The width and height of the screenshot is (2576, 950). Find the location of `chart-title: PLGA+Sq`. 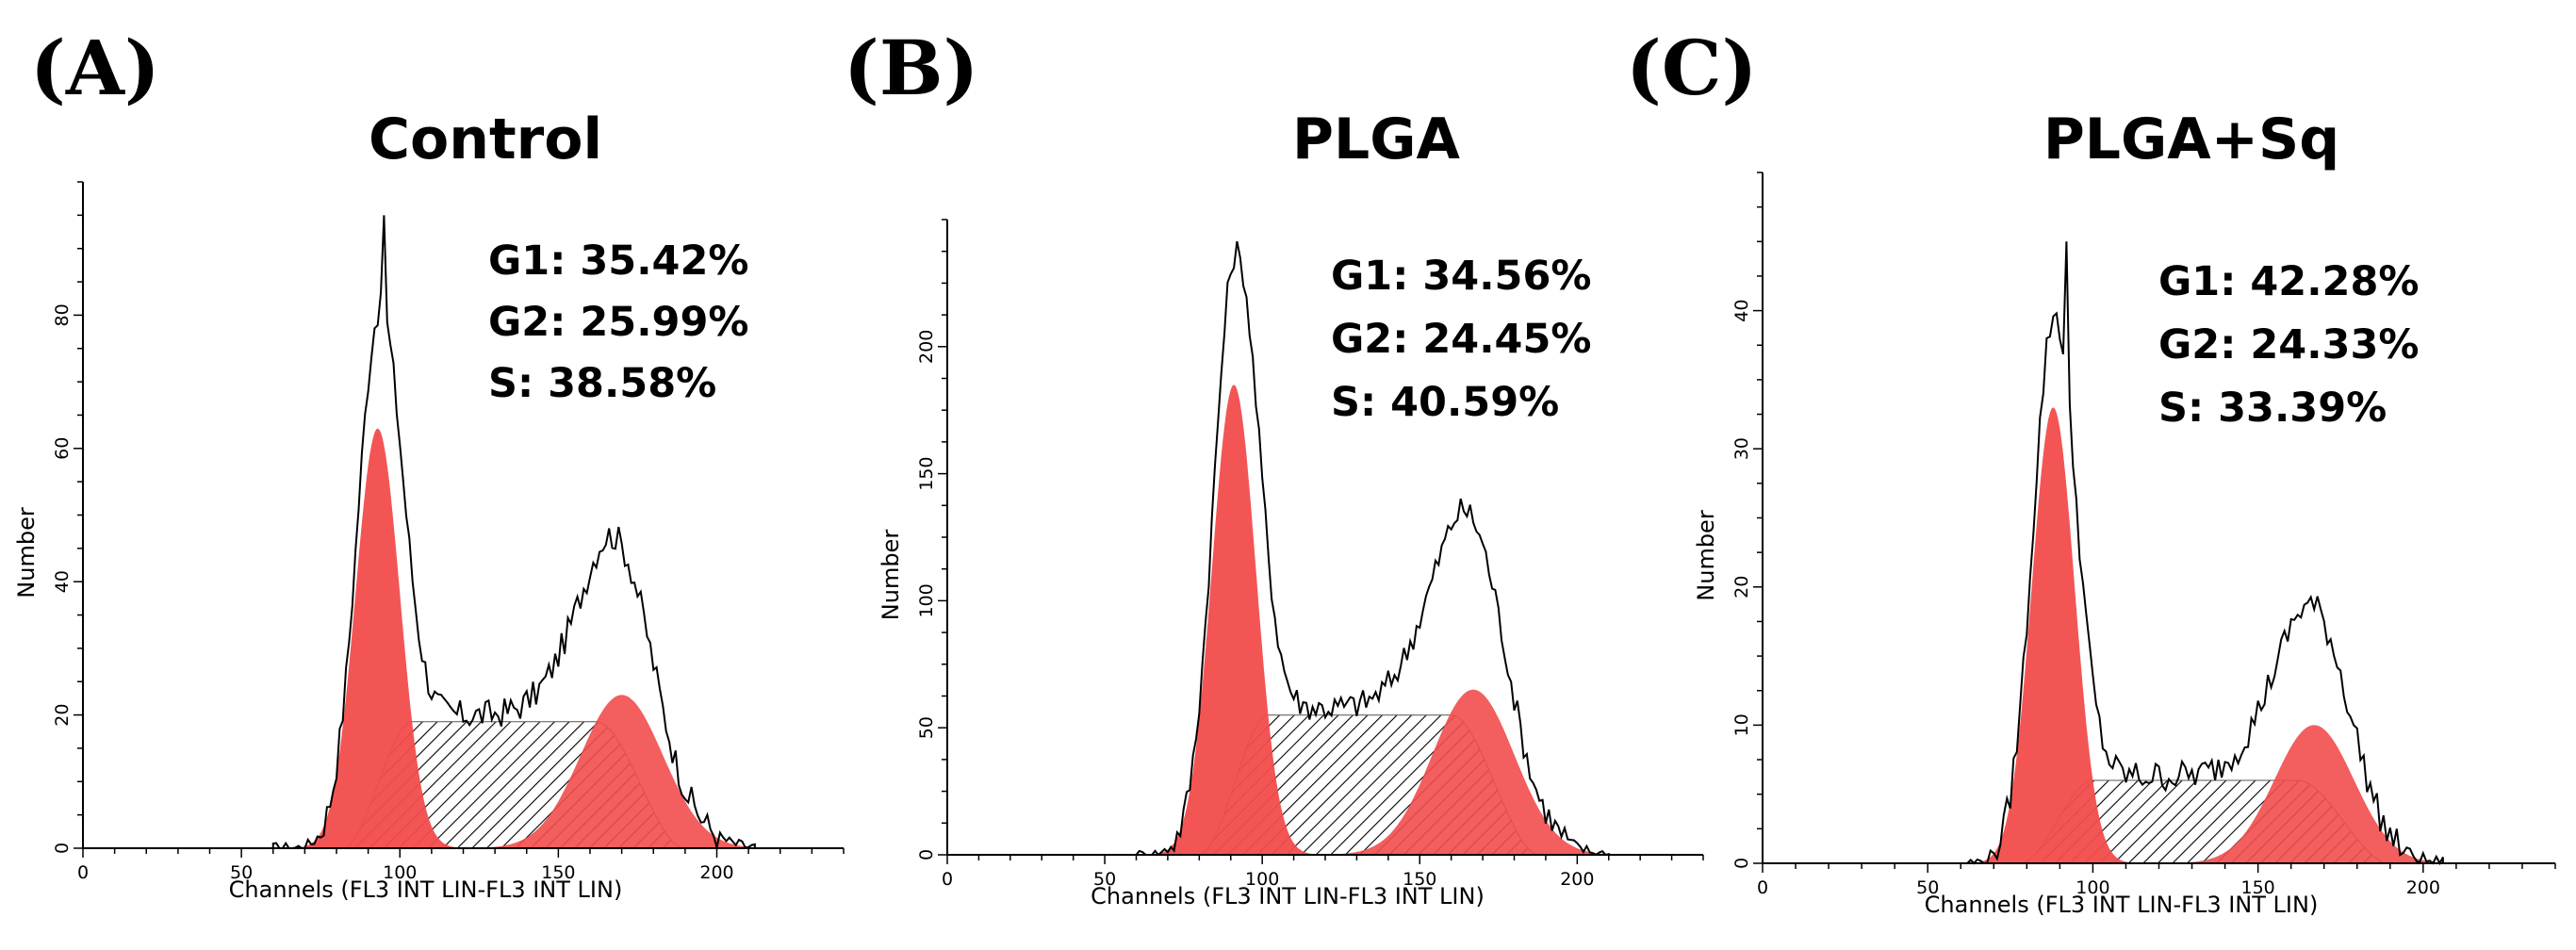

chart-title: PLGA+Sq is located at coordinates (2191, 139).